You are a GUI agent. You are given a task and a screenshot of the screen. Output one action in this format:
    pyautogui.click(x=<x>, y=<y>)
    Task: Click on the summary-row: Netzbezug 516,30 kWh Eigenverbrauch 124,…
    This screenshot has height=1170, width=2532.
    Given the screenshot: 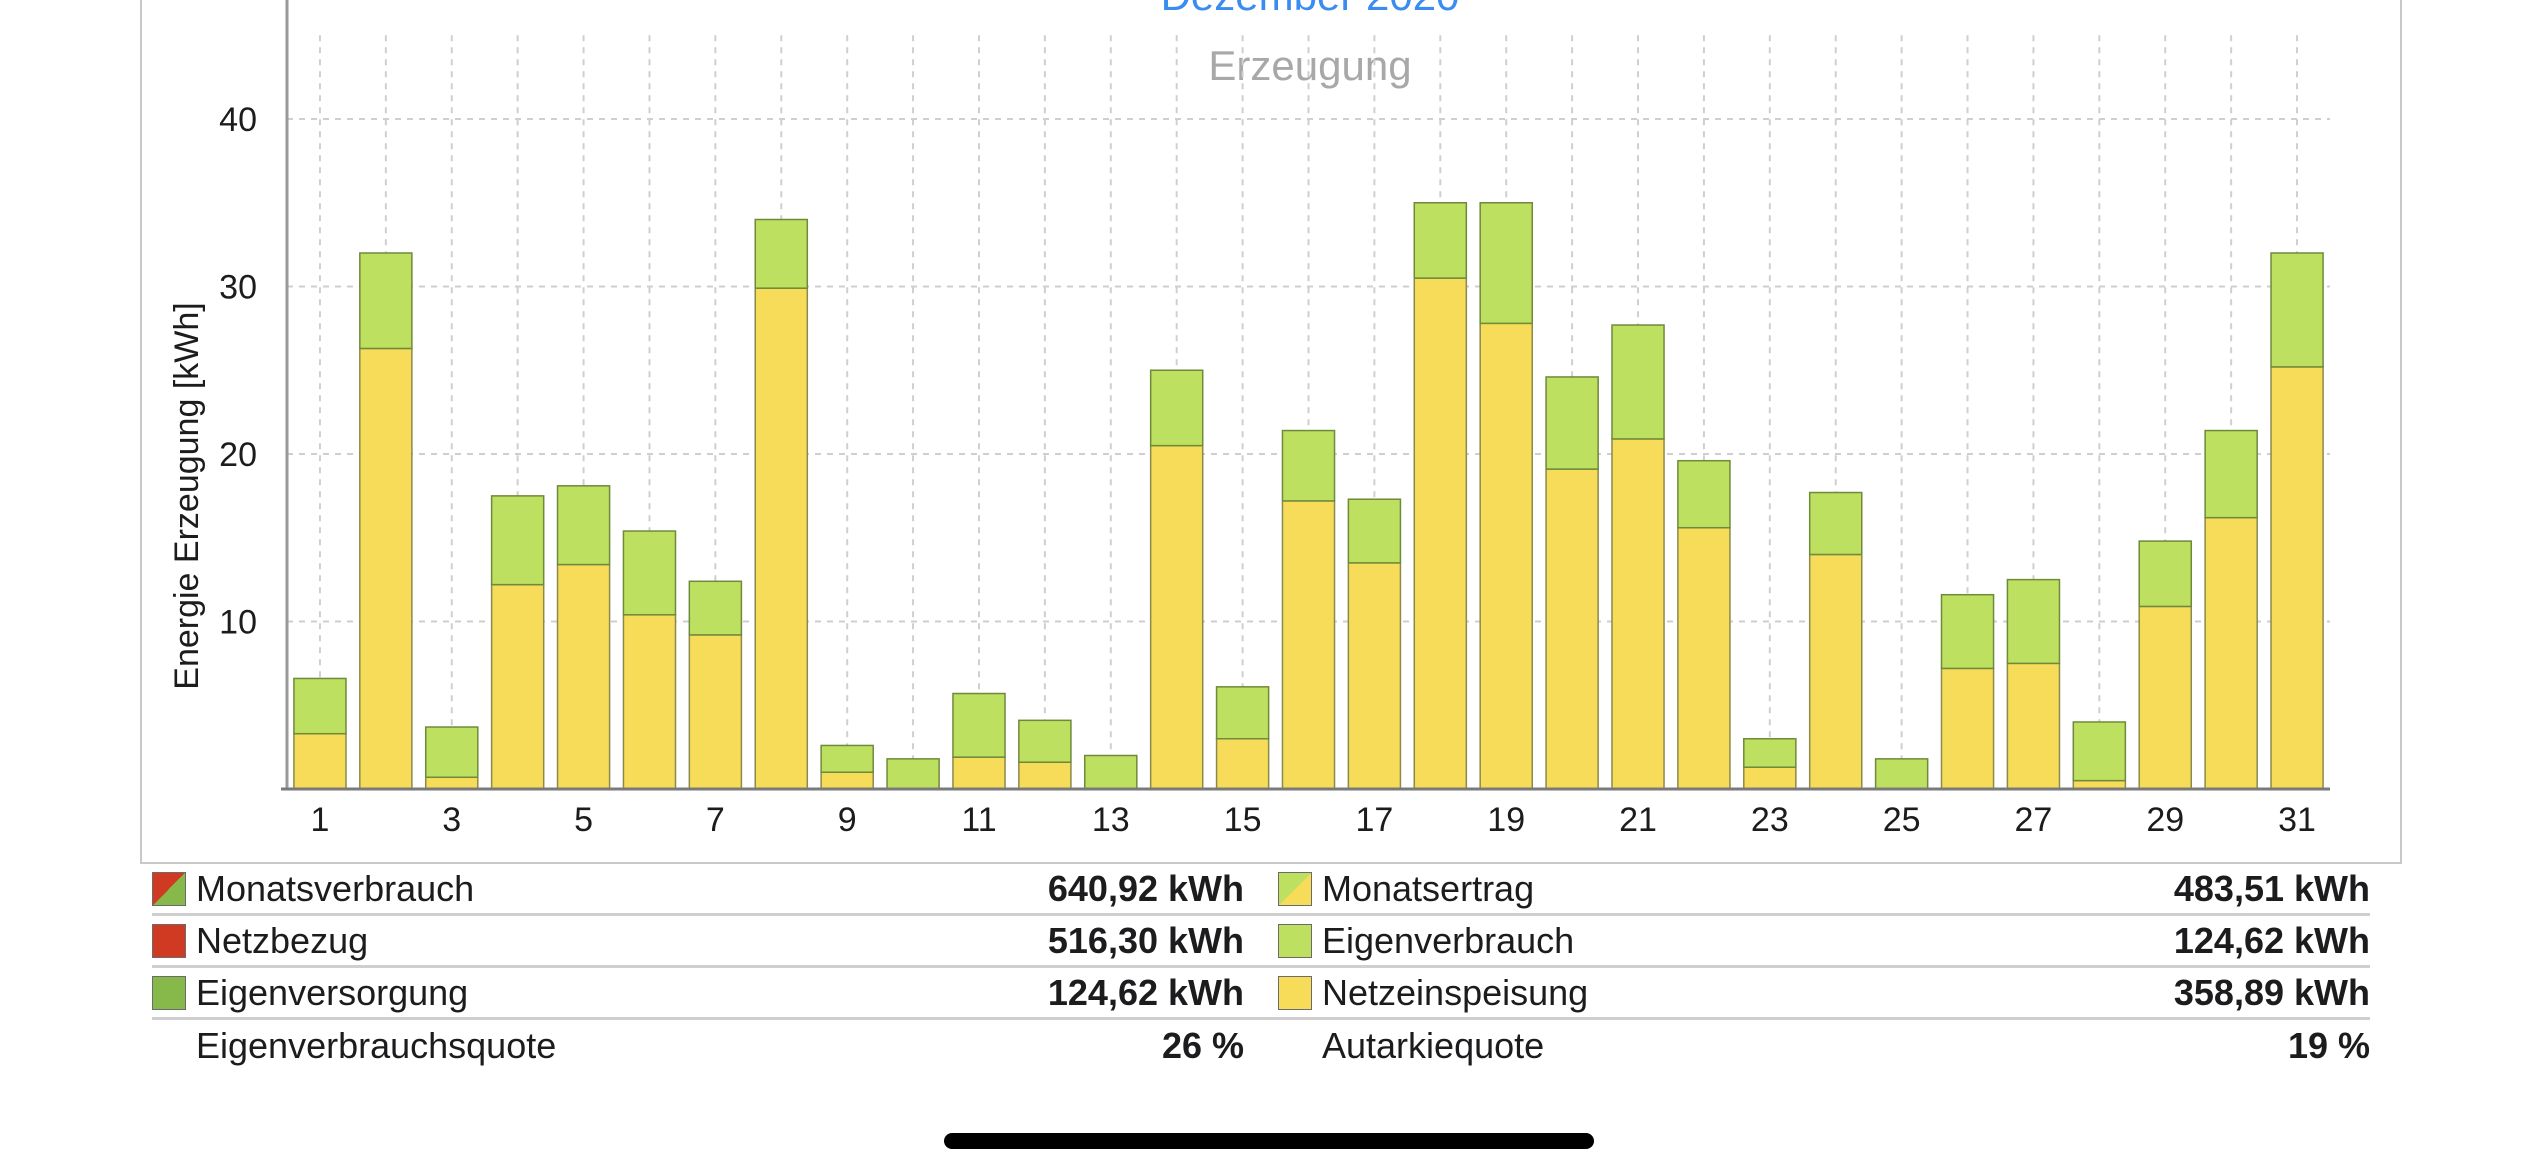 What is the action you would take?
    pyautogui.click(x=1261, y=942)
    